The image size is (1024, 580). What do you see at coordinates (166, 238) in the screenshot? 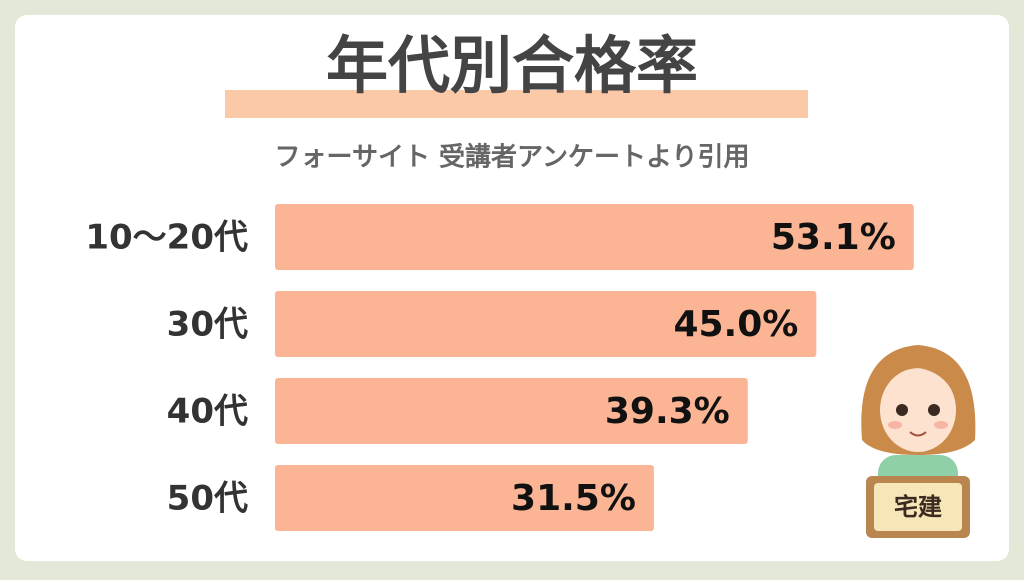
I see `category-label: 10〜20代` at bounding box center [166, 238].